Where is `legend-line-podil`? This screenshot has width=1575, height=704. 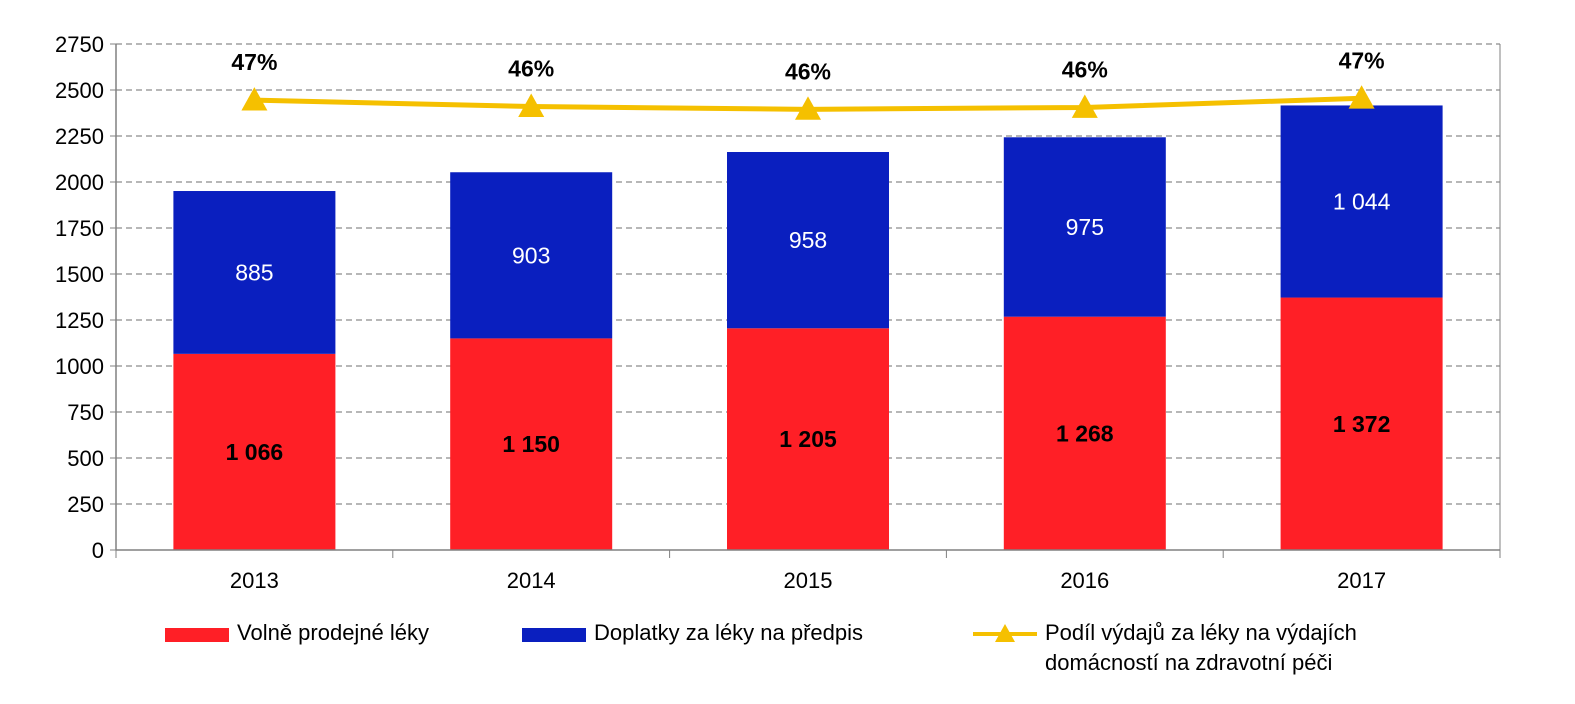 legend-line-podil is located at coordinates (1005, 633).